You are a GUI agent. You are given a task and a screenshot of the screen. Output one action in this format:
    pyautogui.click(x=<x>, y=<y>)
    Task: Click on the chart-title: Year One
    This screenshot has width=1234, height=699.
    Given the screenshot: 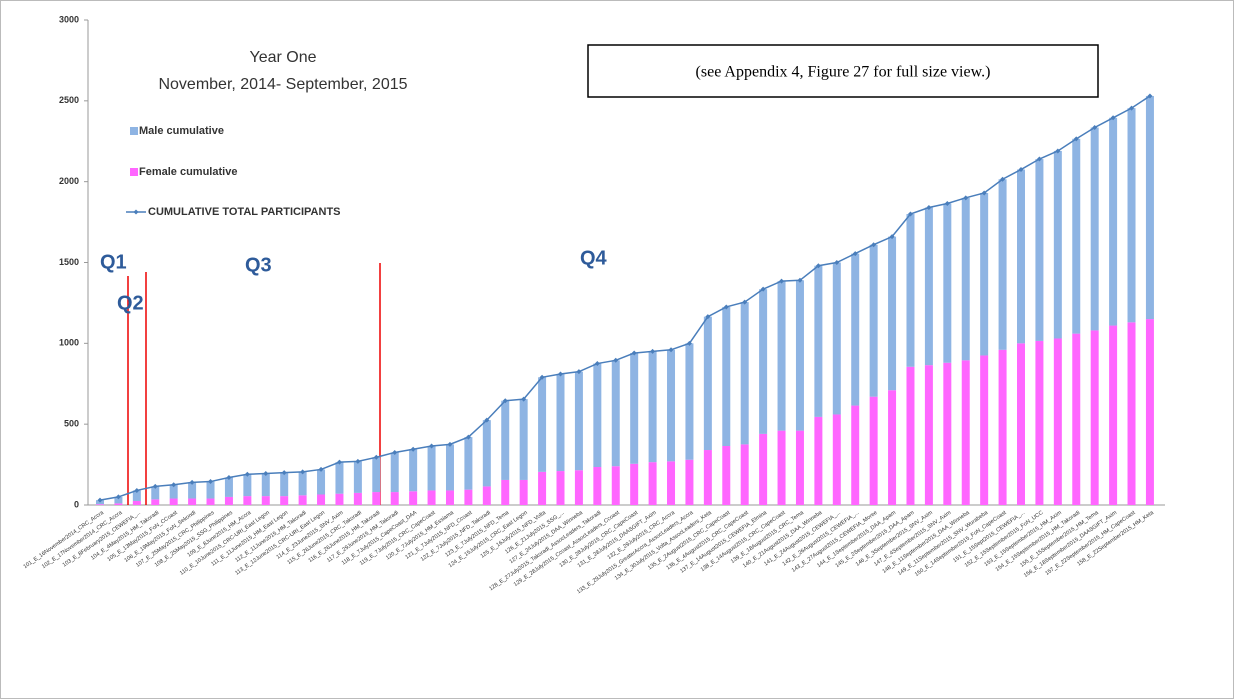 What is the action you would take?
    pyautogui.click(x=282, y=57)
    